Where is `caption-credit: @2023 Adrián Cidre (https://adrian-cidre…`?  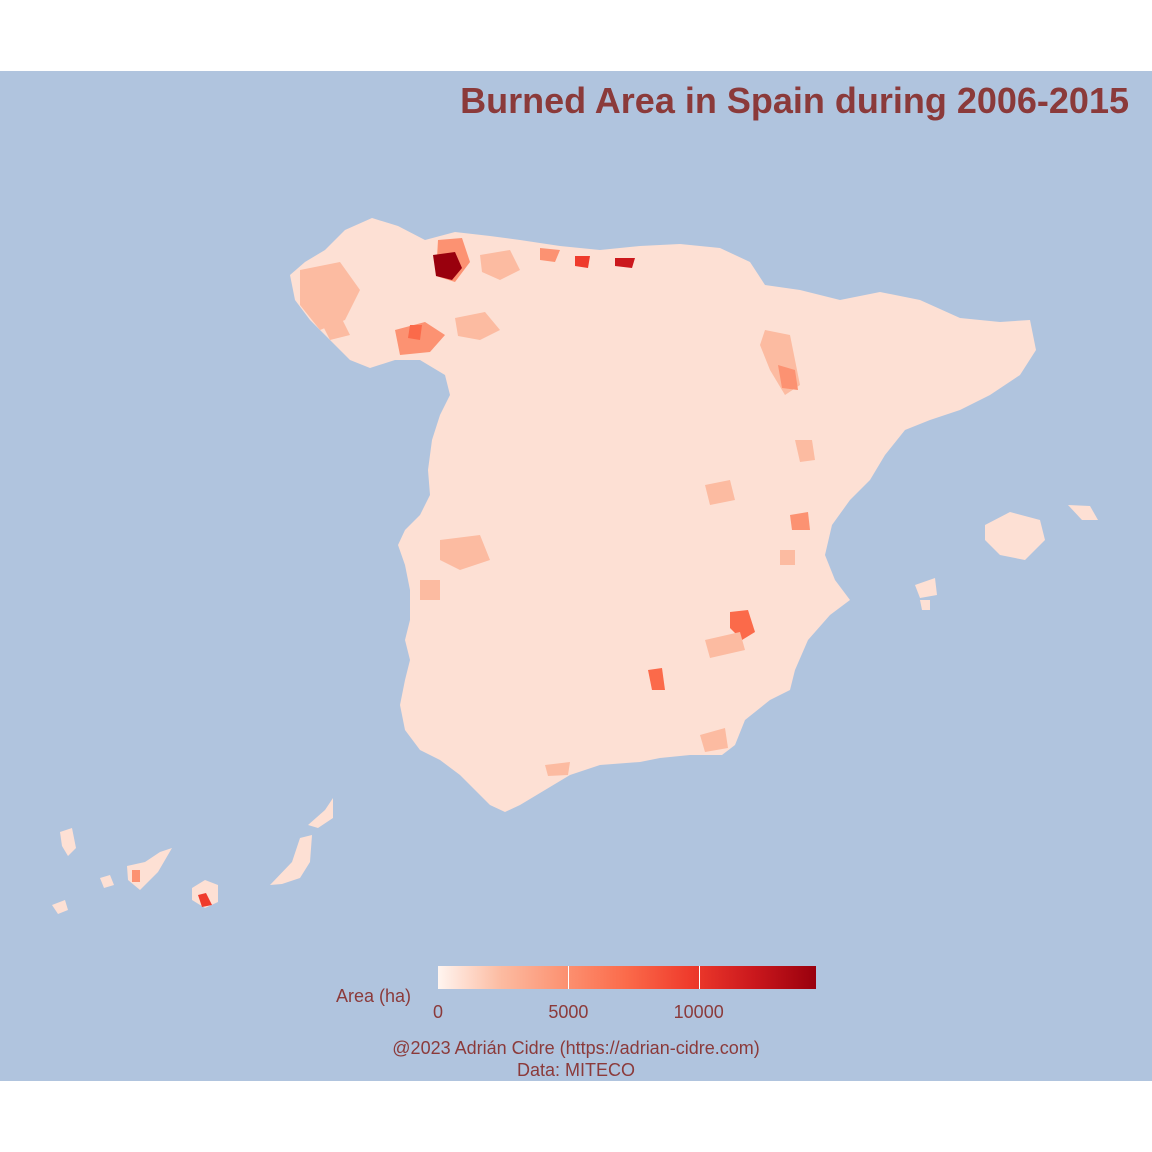
caption-credit: @2023 Adrián Cidre (https://adrian-cidre… is located at coordinates (576, 1048).